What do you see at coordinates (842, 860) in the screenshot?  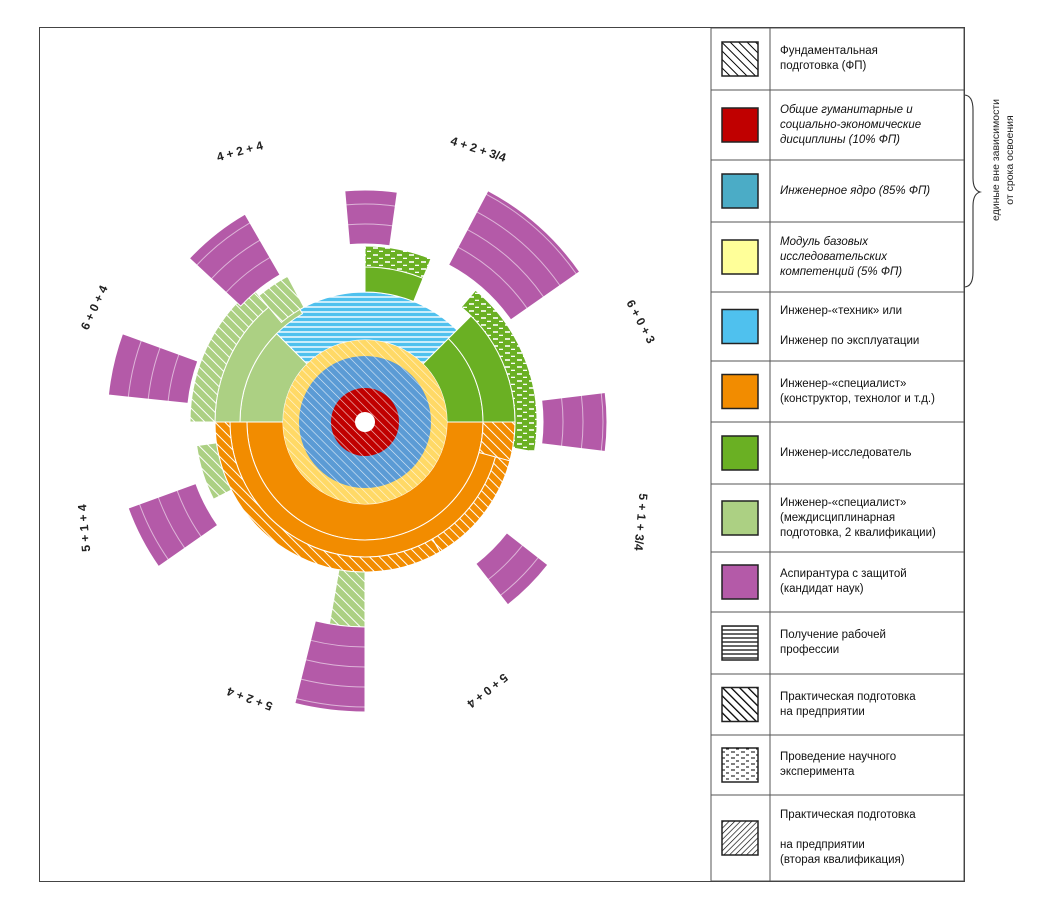 I see `legend-label-12-line-3: (вторая квалификация)` at bounding box center [842, 860].